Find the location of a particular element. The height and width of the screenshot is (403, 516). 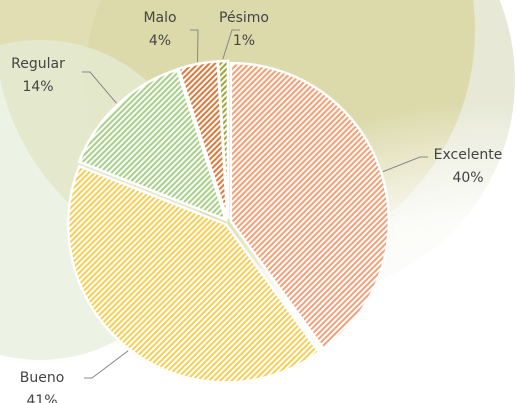

value-label: 41% is located at coordinates (41, 398).